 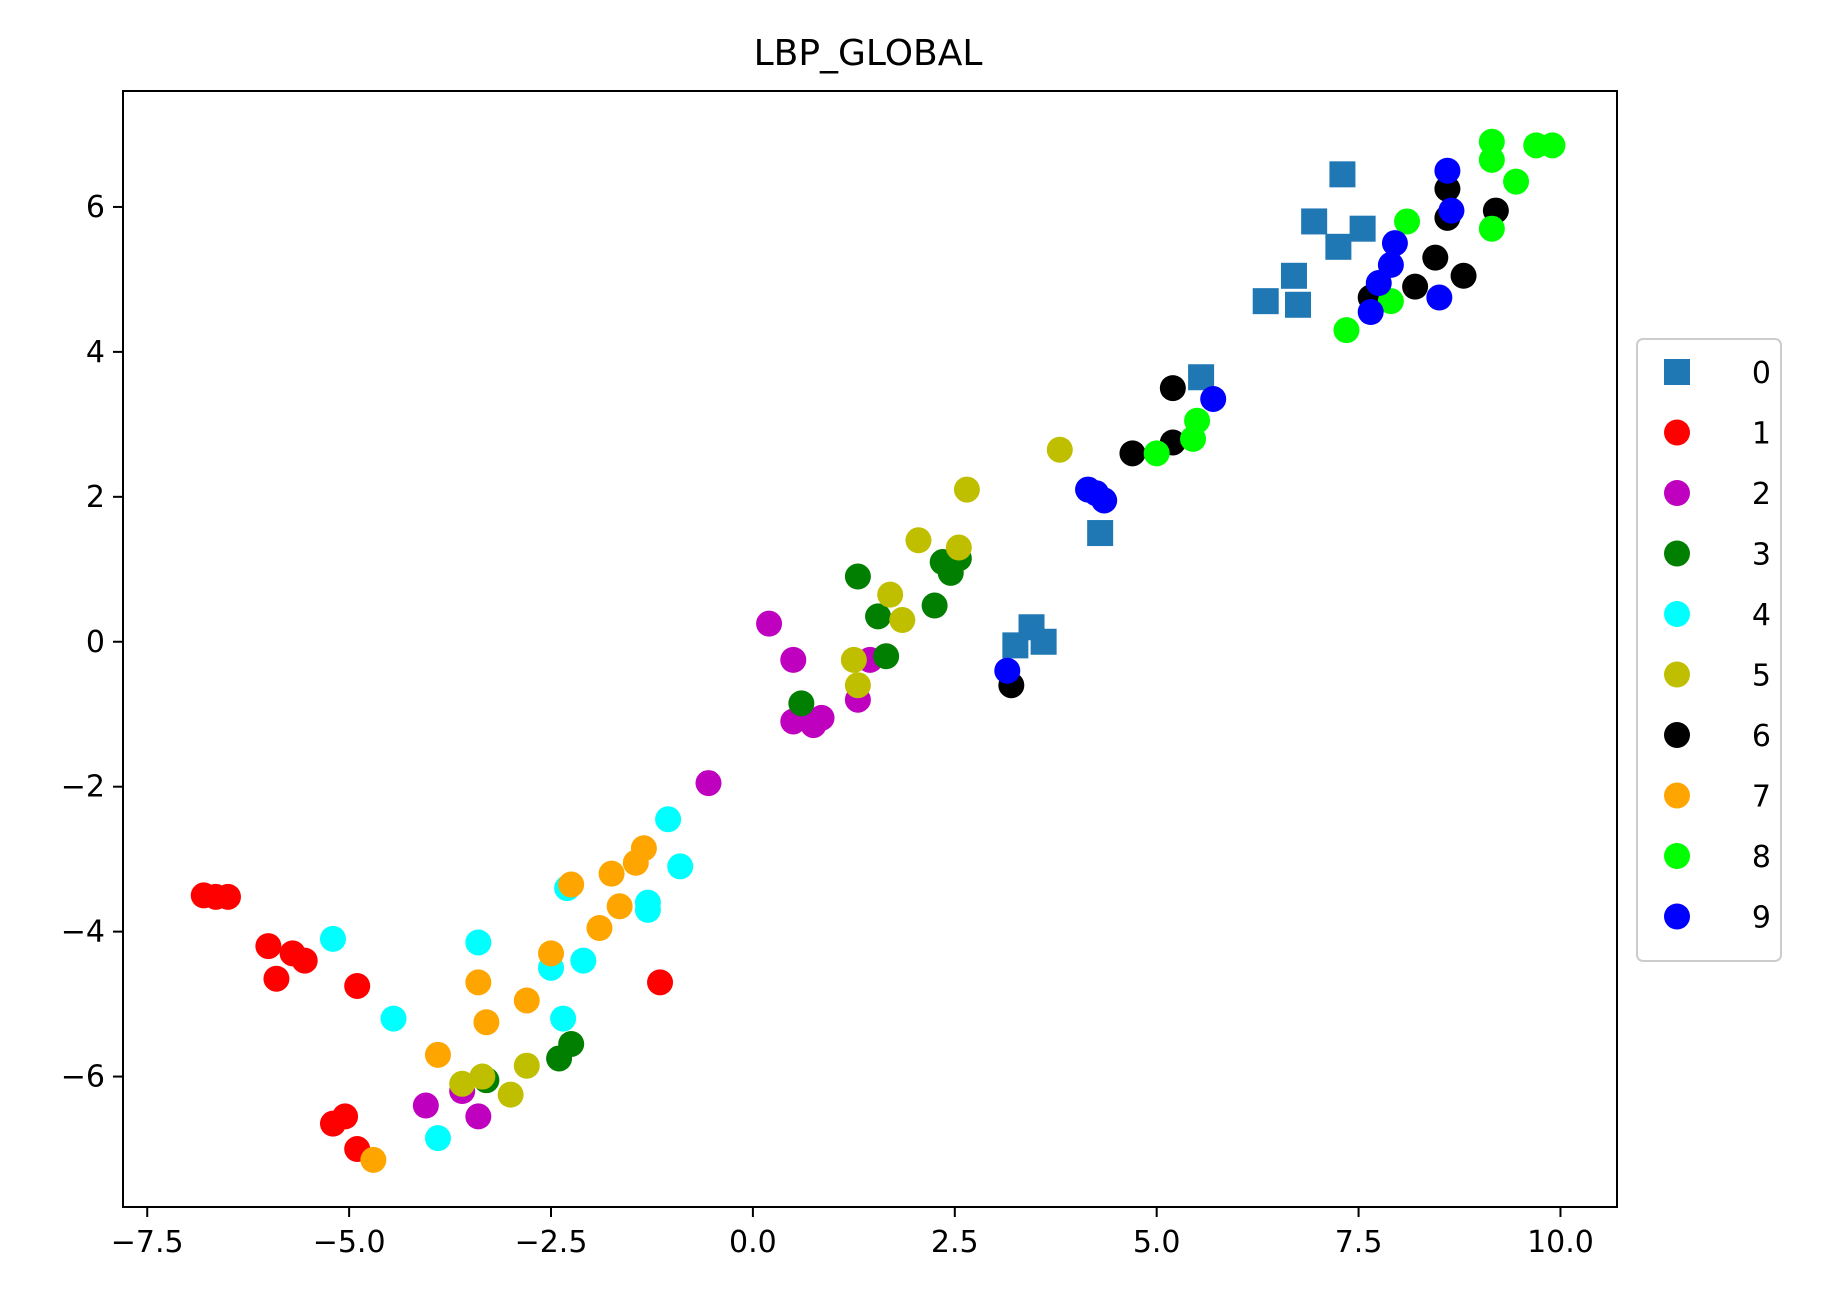 I want to click on y-tick-label: 6, so click(x=95, y=207).